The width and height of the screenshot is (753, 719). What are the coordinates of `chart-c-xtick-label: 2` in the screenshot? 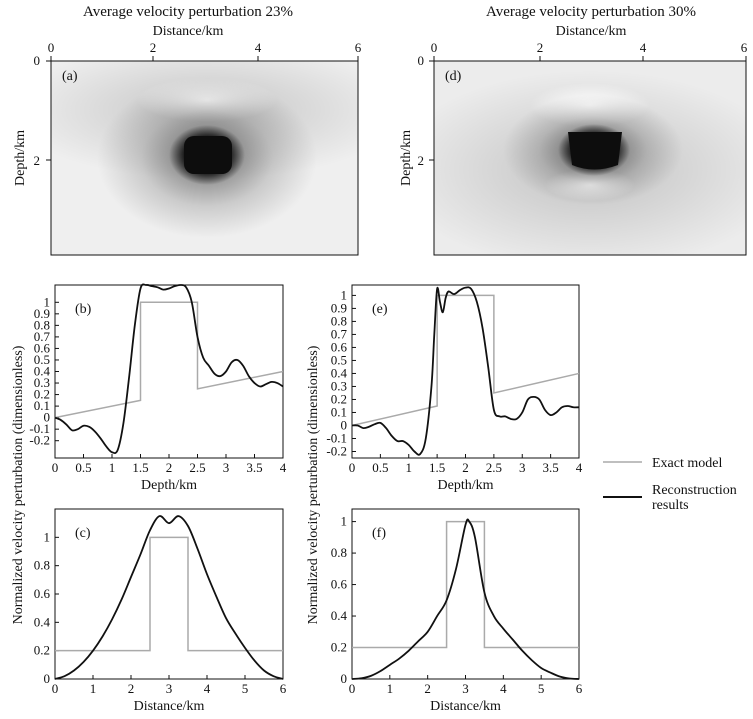 It's located at (131, 688).